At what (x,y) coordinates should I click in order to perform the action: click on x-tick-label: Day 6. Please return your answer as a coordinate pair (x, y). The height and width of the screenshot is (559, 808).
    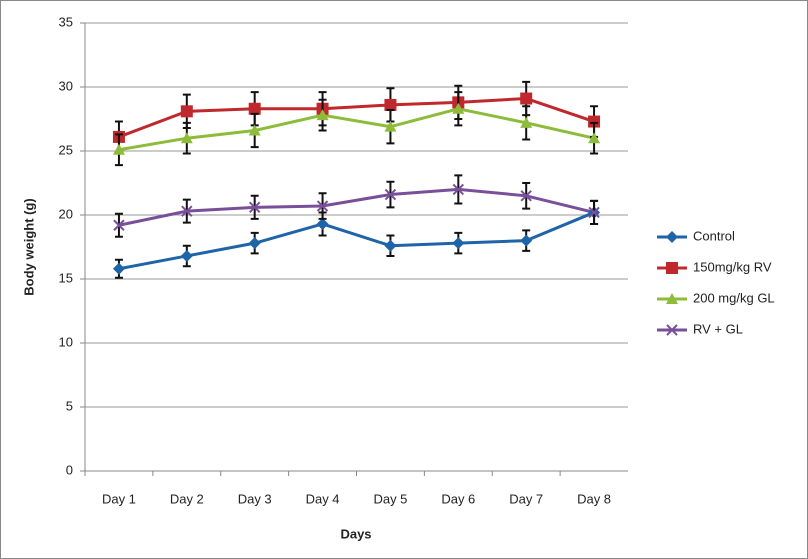
    Looking at the image, I should click on (458, 498).